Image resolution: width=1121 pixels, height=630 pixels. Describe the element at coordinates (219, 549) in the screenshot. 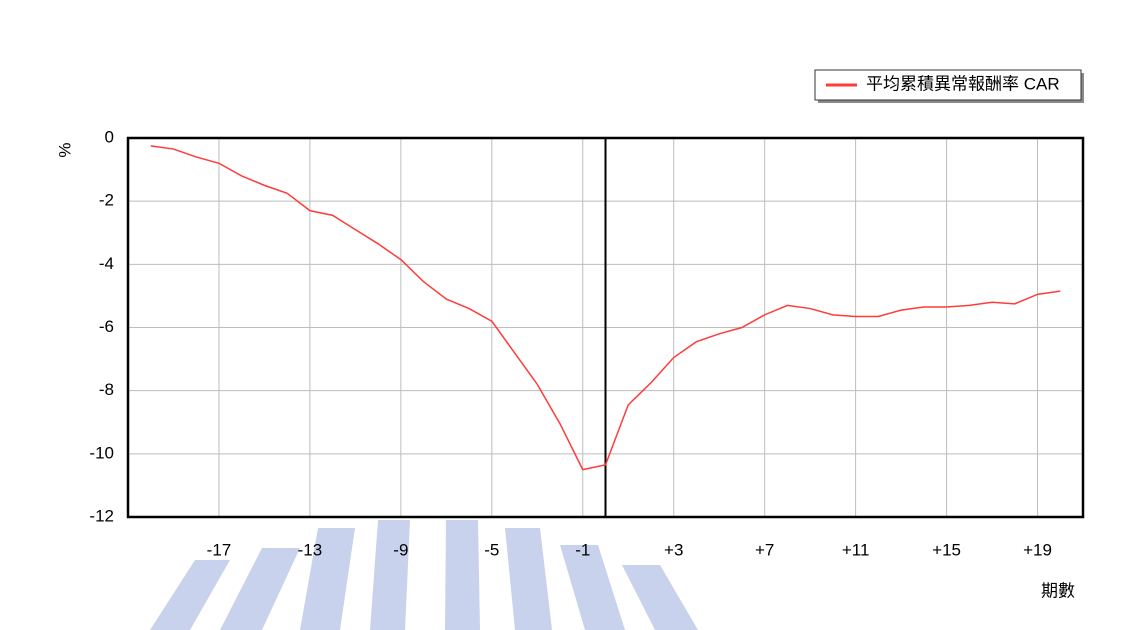

I see `x-tick-label: -17` at that location.